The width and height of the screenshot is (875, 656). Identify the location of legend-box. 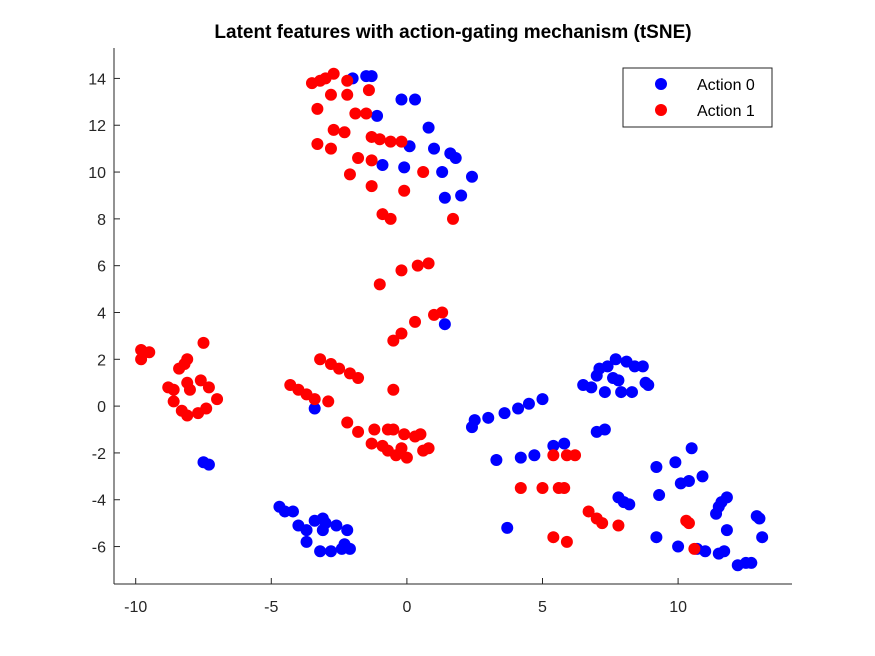
(697, 97).